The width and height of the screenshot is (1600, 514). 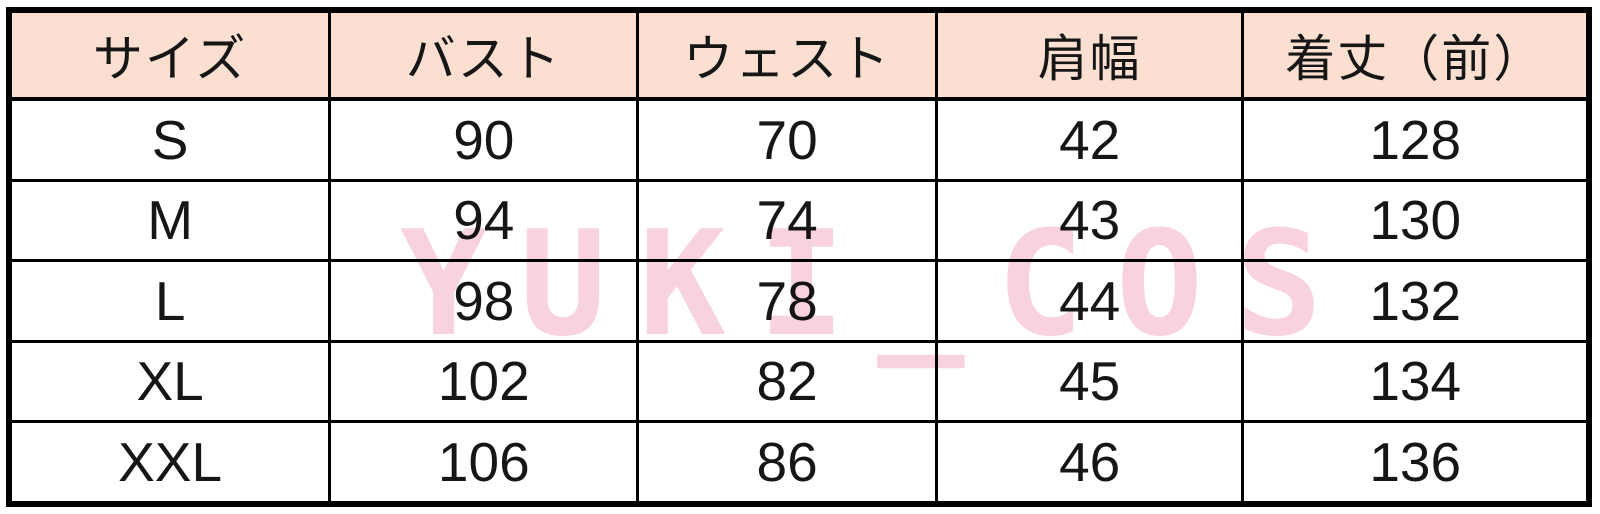 What do you see at coordinates (787, 463) in the screenshot?
I see `waist-cell: 86` at bounding box center [787, 463].